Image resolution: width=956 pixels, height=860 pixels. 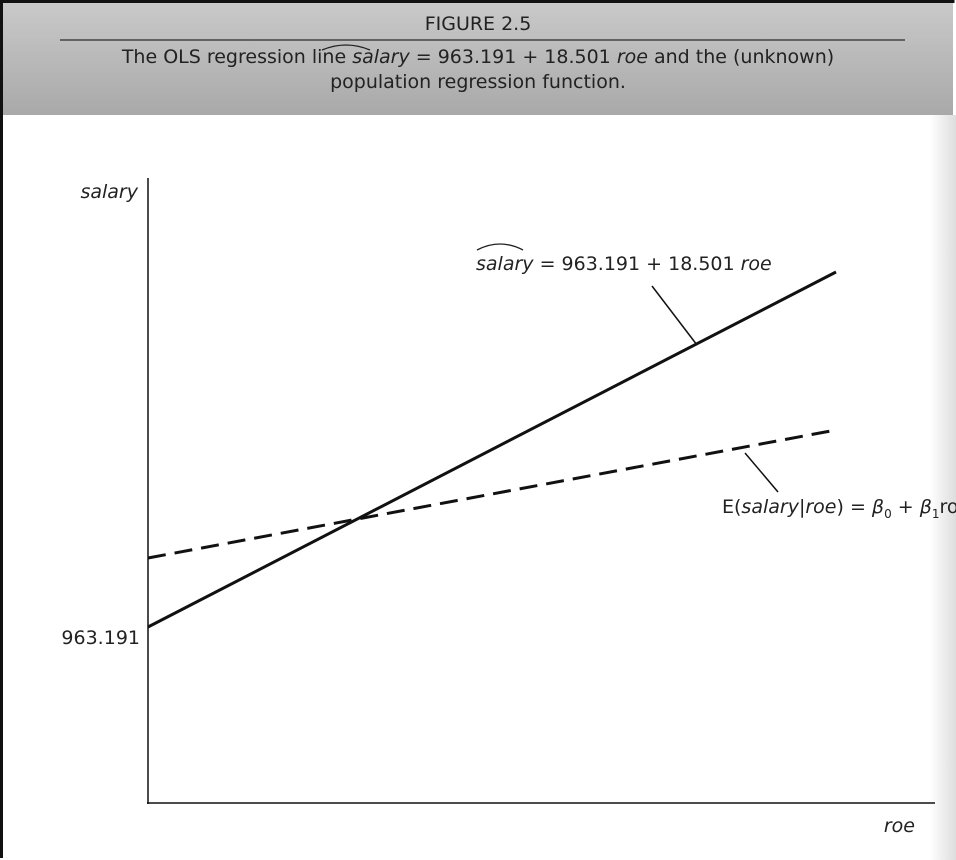 What do you see at coordinates (943, 487) in the screenshot?
I see `edge-shade` at bounding box center [943, 487].